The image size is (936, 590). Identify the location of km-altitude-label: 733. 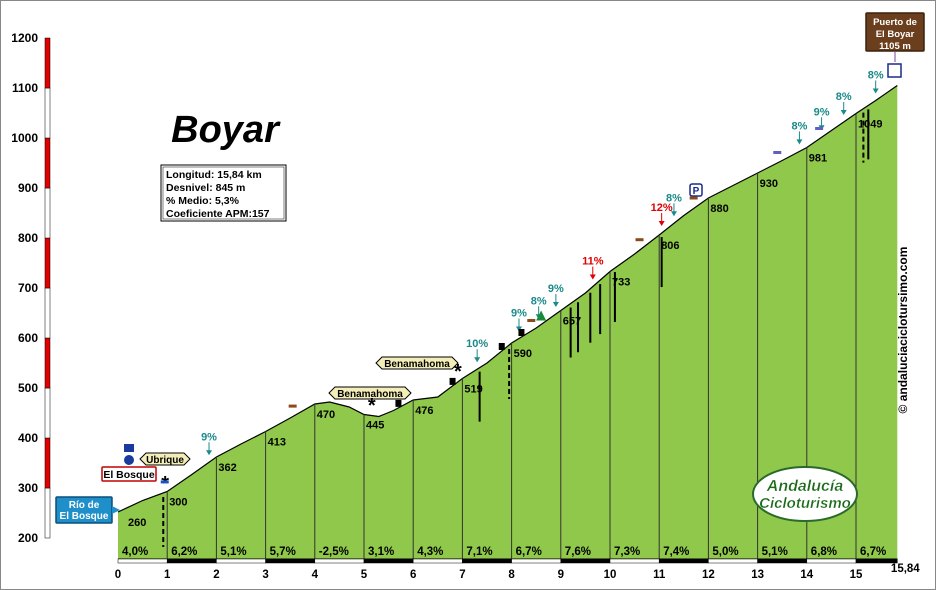
(621, 283).